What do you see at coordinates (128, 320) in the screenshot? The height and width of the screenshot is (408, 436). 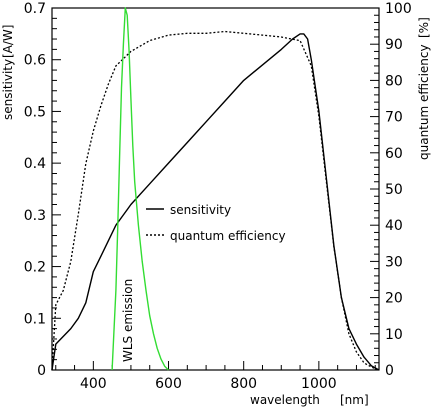 I see `annotation-wls-emission: WLS emission` at bounding box center [128, 320].